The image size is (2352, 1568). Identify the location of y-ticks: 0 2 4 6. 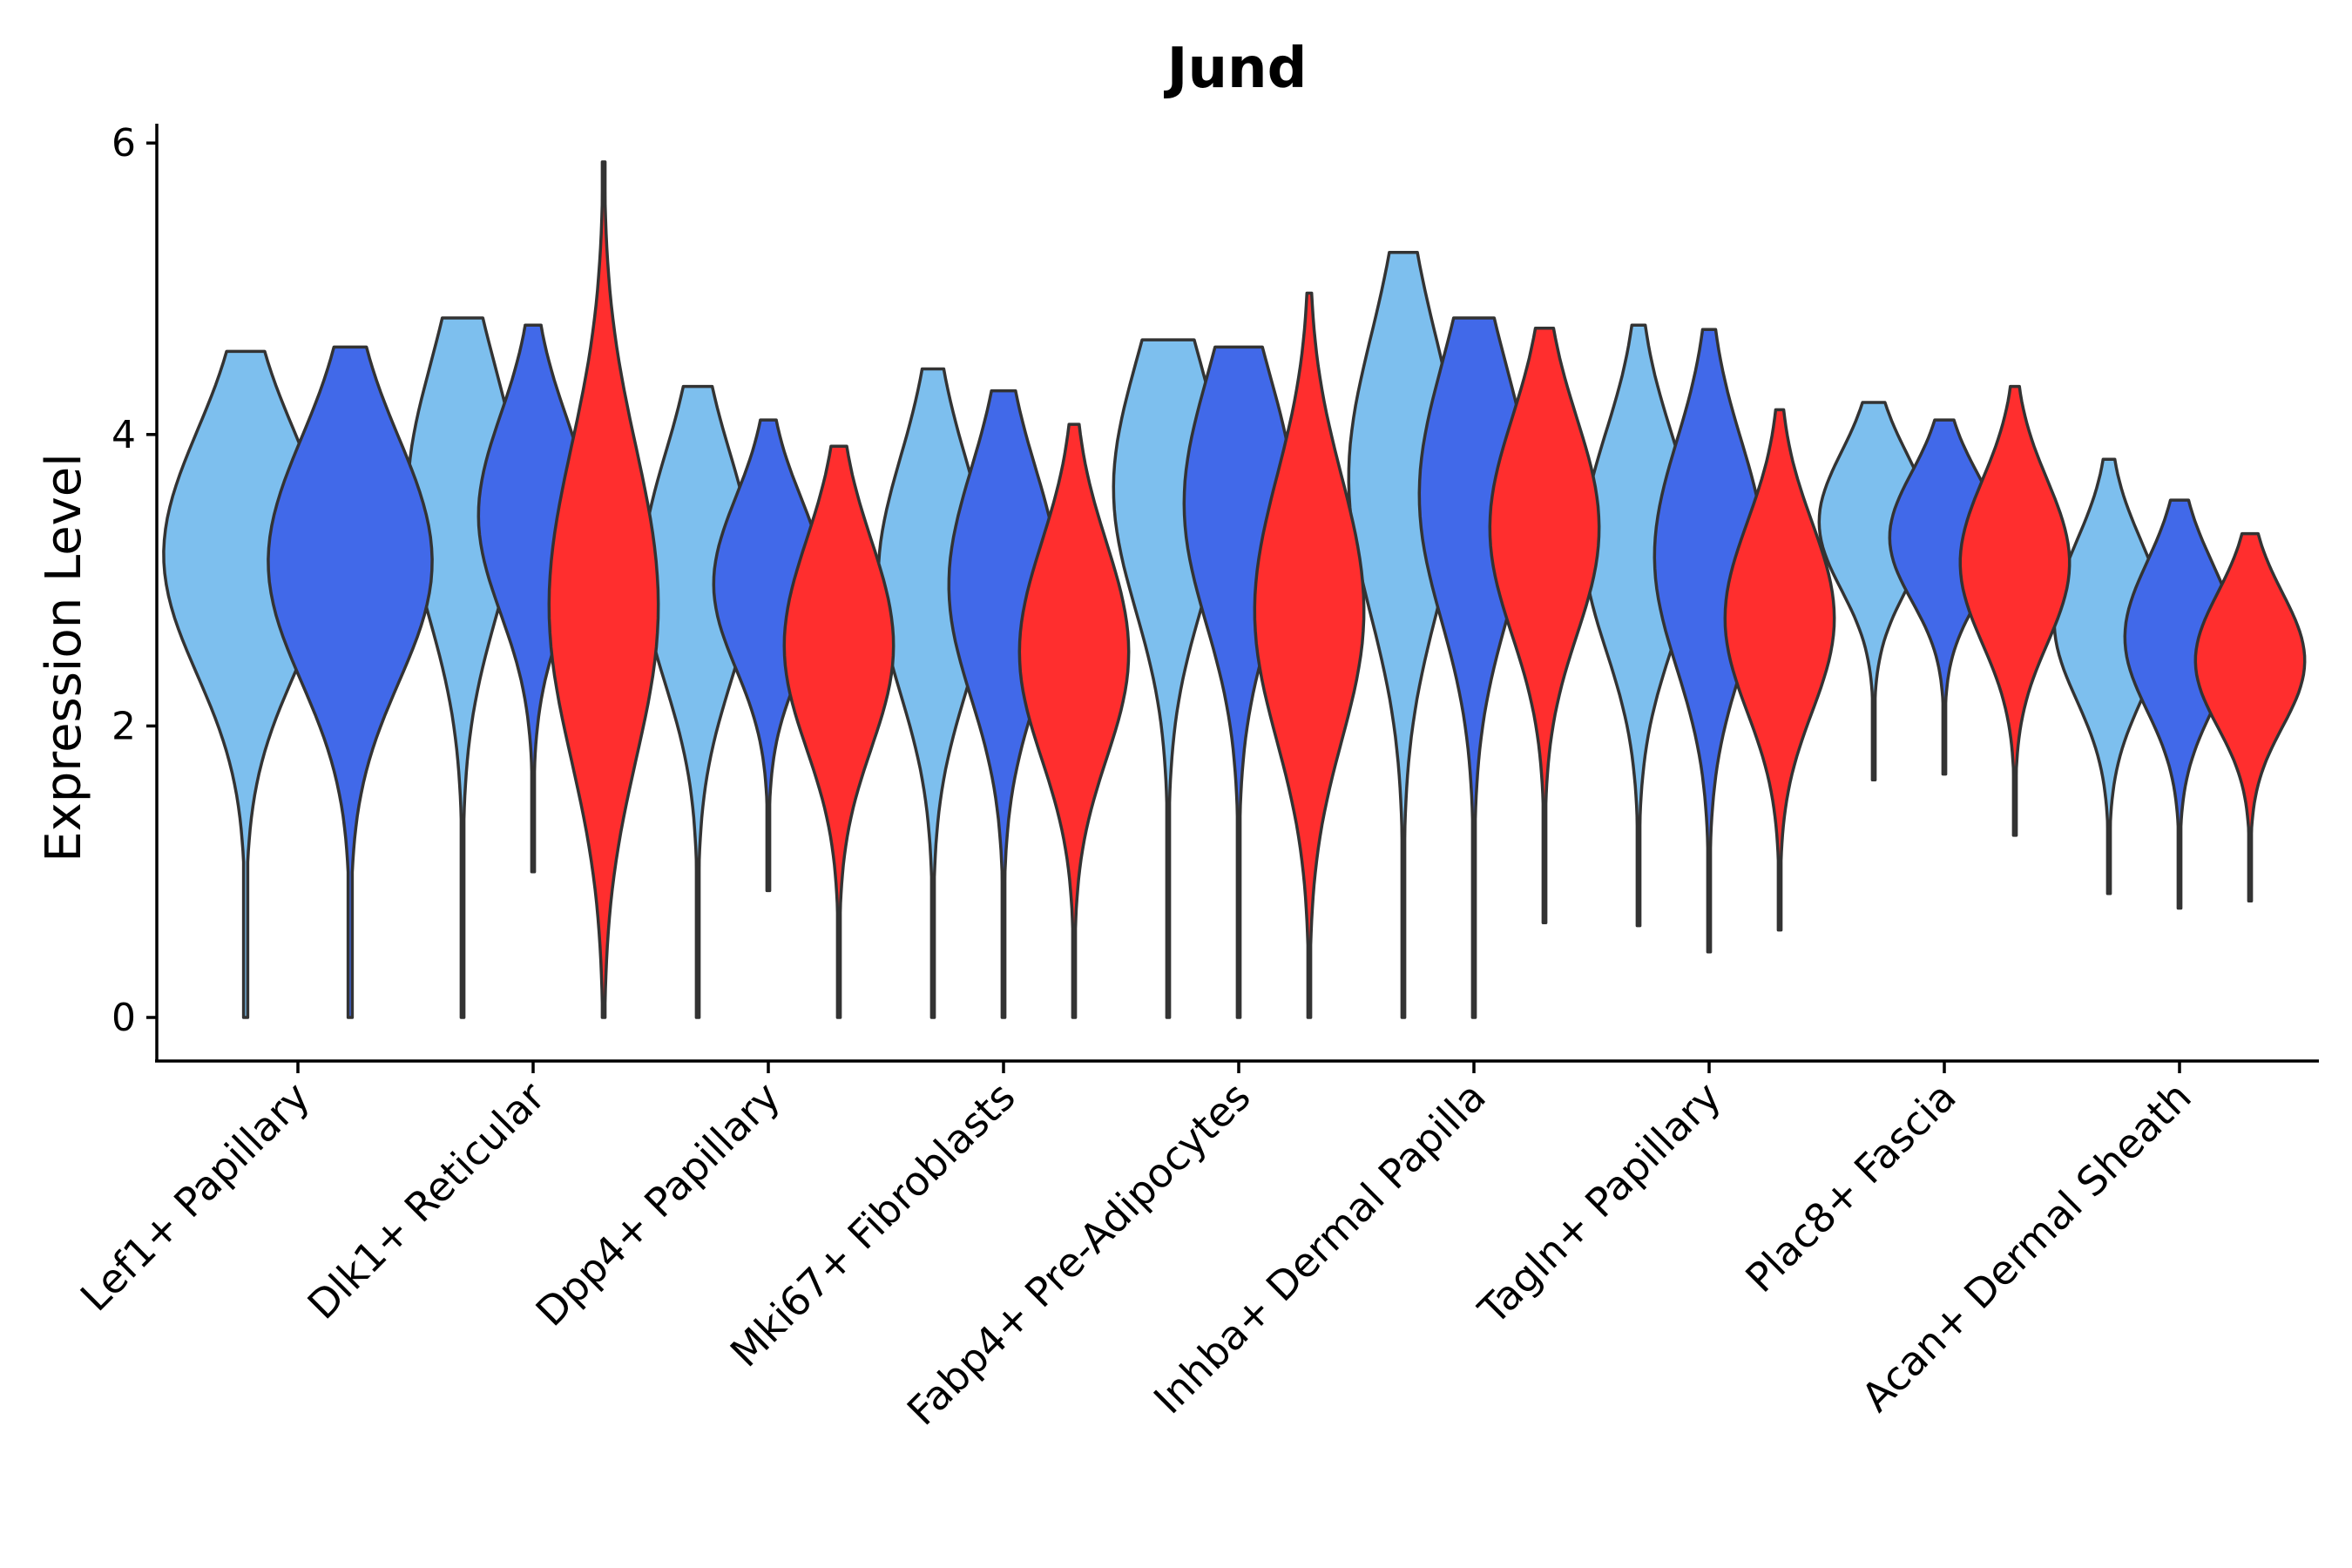
(134, 580).